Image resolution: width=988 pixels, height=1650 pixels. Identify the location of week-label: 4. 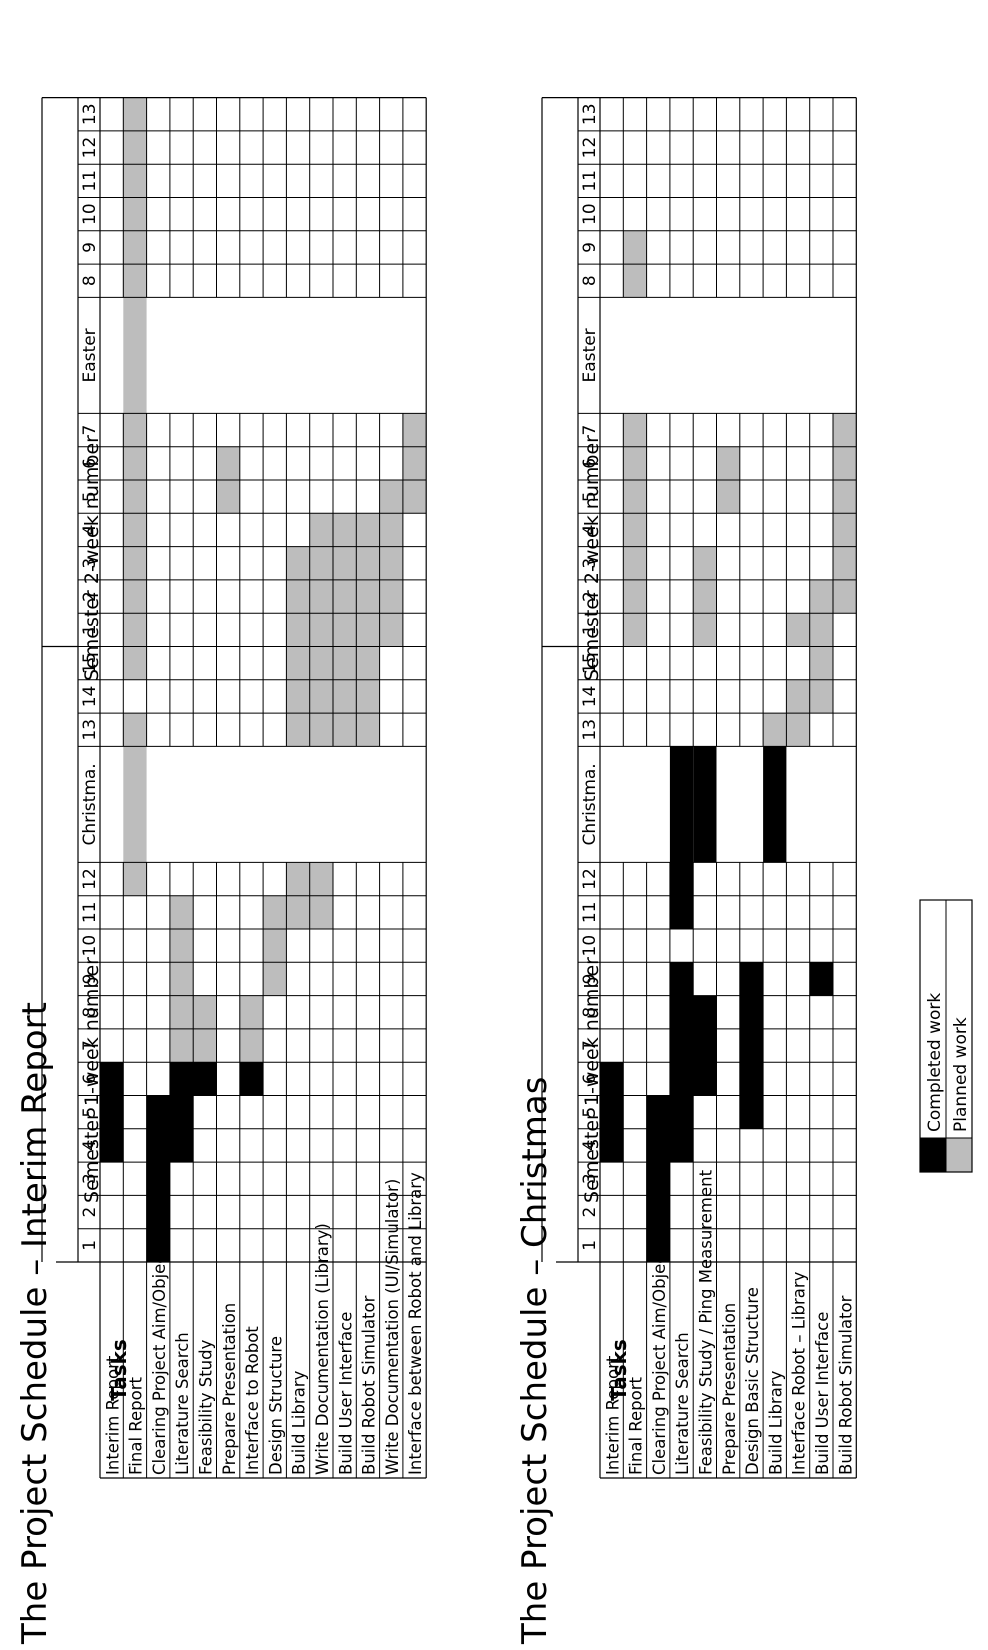
(90, 530).